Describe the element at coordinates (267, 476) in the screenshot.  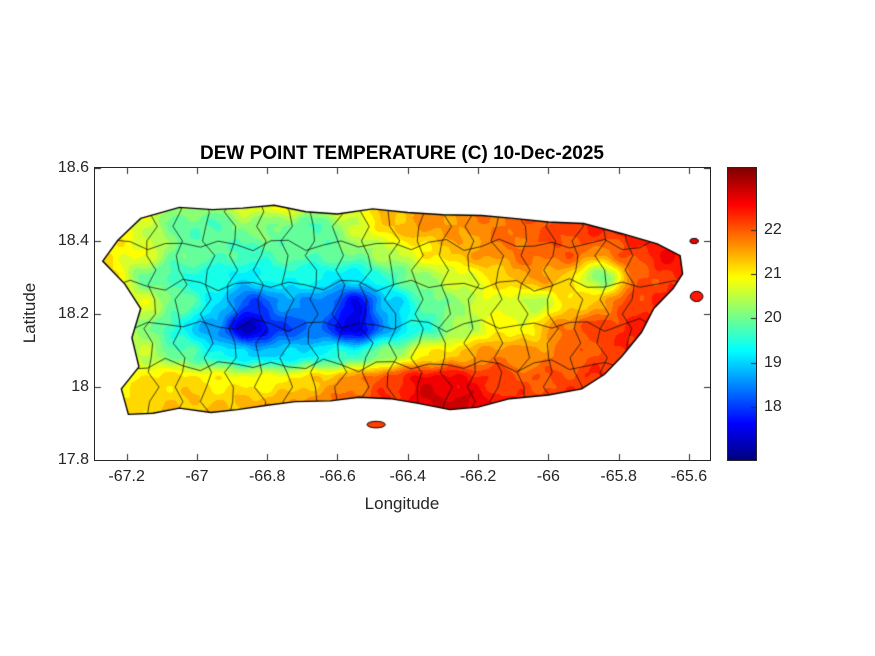
I see `x-tick-label: -66.8` at that location.